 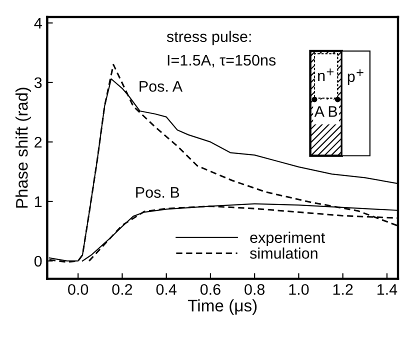 I want to click on y-axis-title: Phase shift (rad), so click(x=24, y=148).